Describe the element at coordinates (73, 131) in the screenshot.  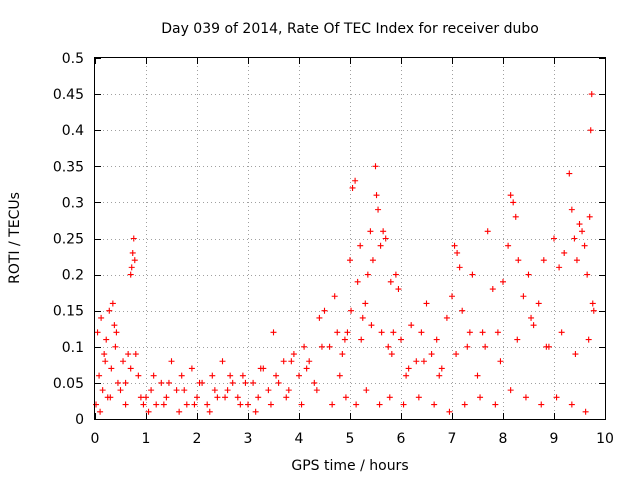
I see `y-tick-label: 0.4` at that location.